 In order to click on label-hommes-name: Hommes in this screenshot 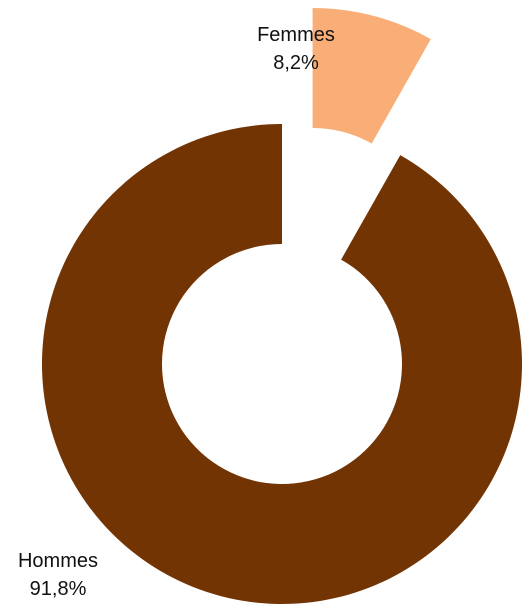, I will do `click(58, 561)`.